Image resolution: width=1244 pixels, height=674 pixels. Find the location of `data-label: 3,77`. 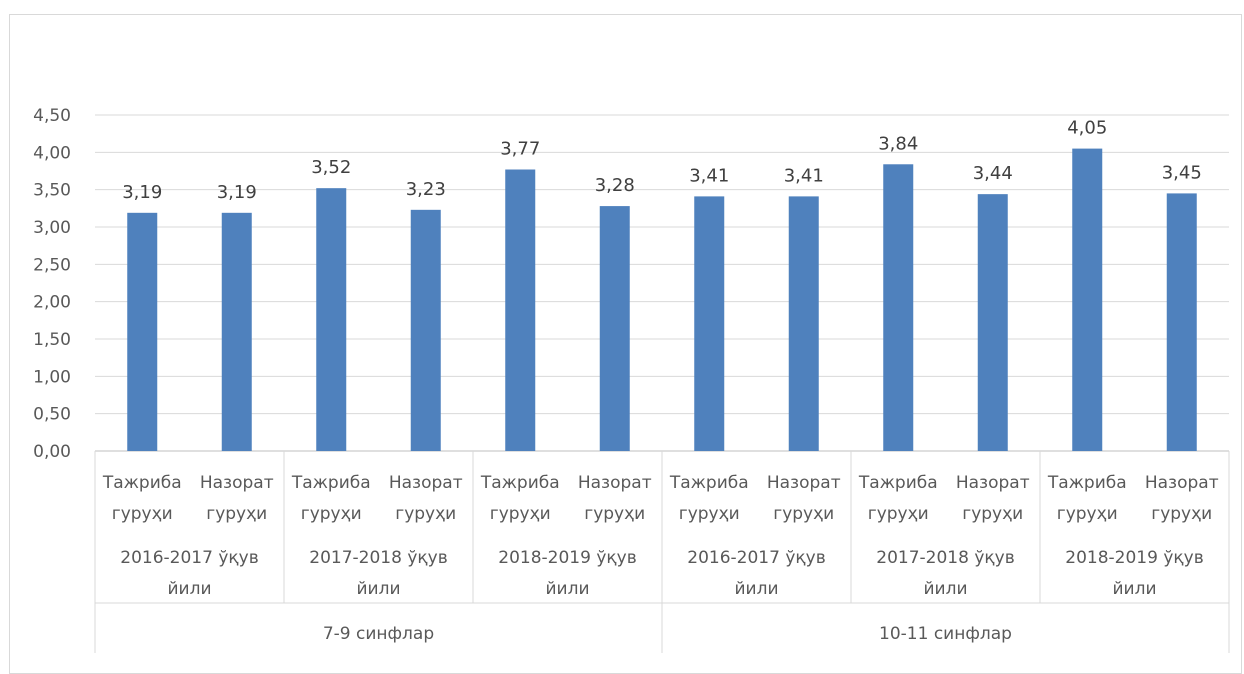

data-label: 3,77 is located at coordinates (520, 149).